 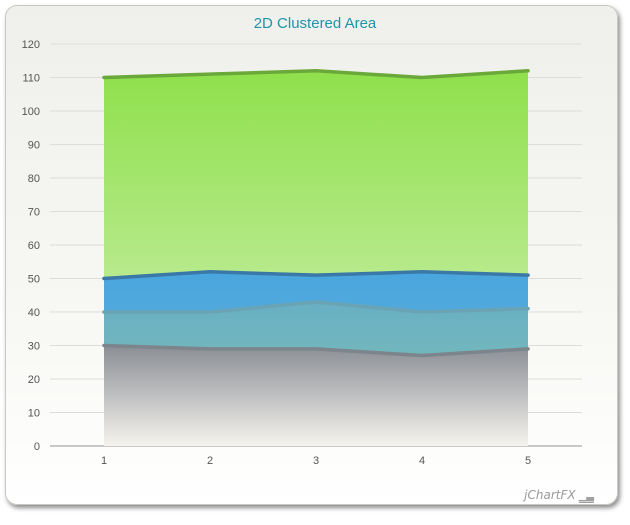 What do you see at coordinates (316, 461) in the screenshot?
I see `x-tick-label: 3` at bounding box center [316, 461].